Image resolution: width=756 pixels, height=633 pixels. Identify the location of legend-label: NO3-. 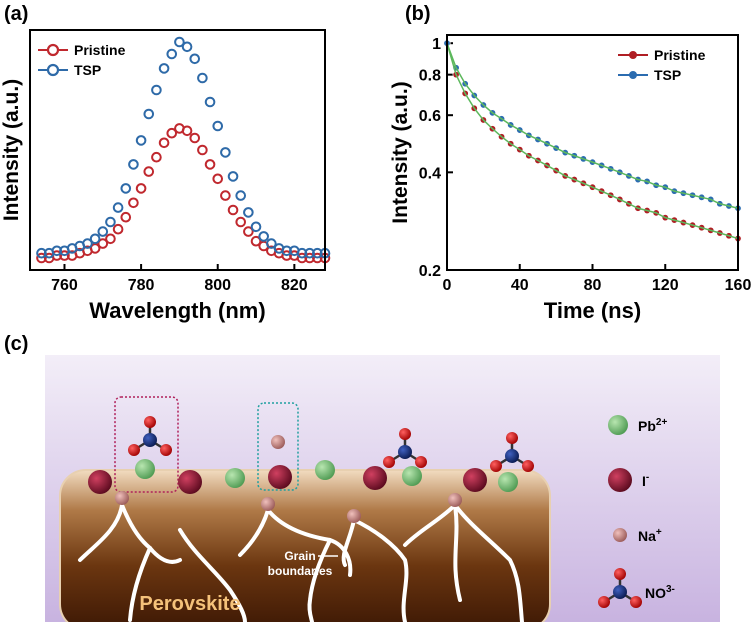
(660, 592).